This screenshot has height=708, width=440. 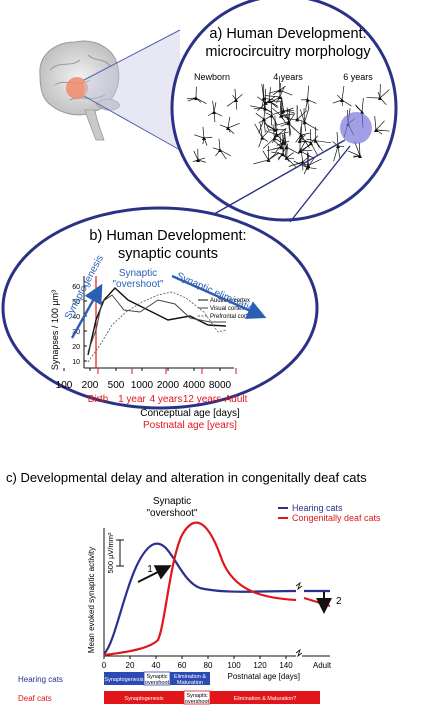 I want to click on panel-b-red-tick: 12 years, so click(x=202, y=399).